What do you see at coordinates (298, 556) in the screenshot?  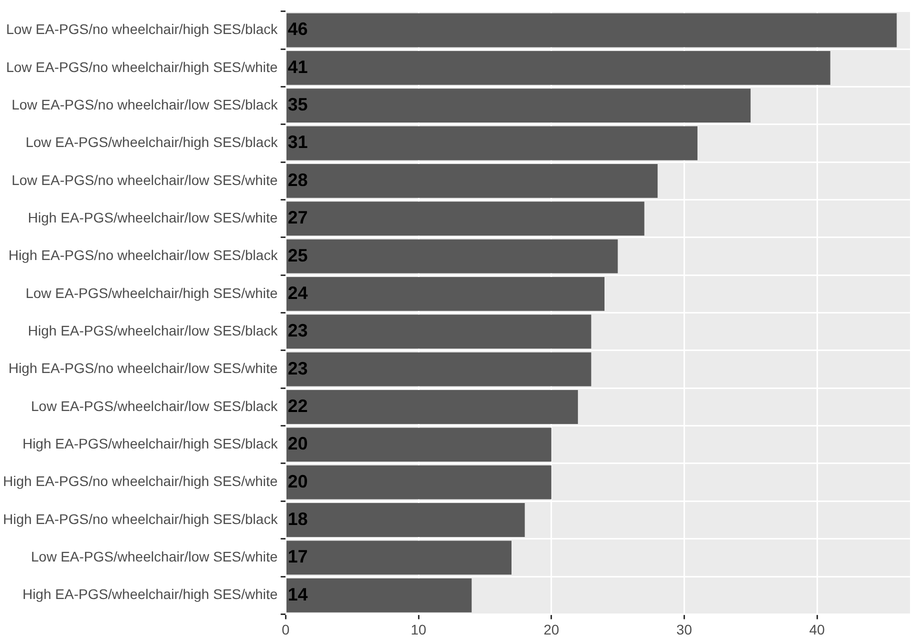 I see `data-label: 17` at bounding box center [298, 556].